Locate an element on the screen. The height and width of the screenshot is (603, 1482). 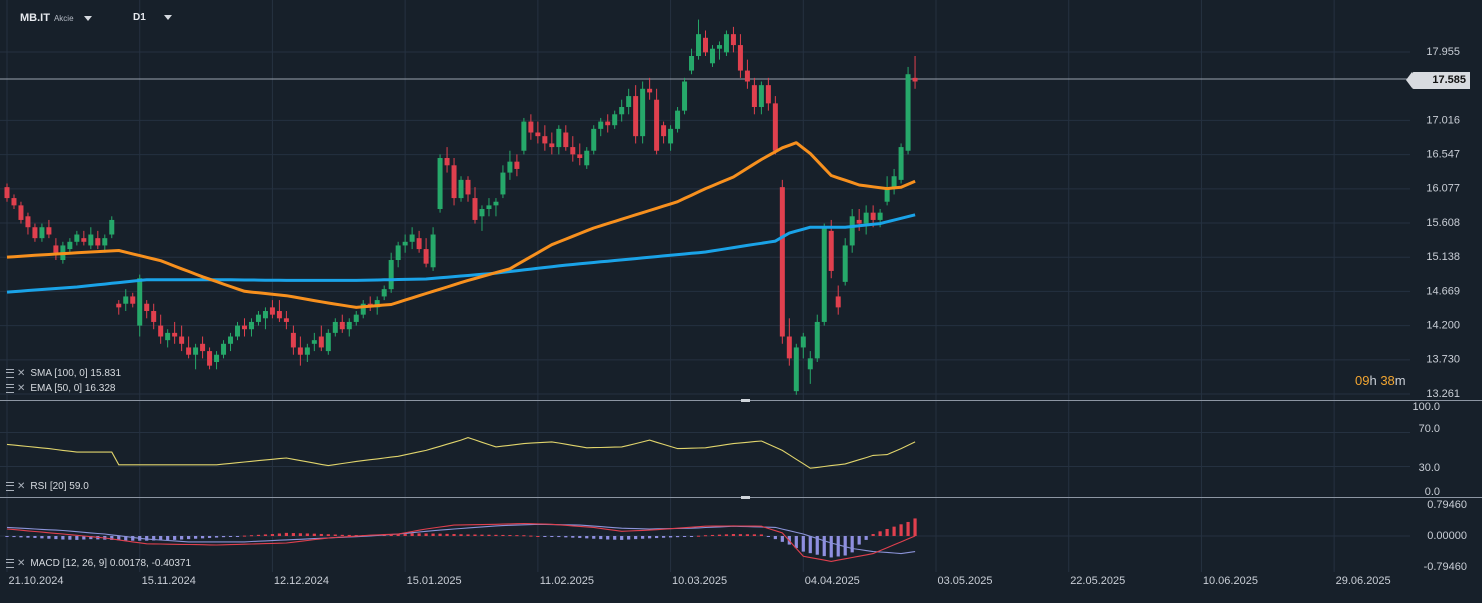
legend-macd: ✕ MACD [12, 26, 9] 0.00178, -0.40371 is located at coordinates (98, 563).